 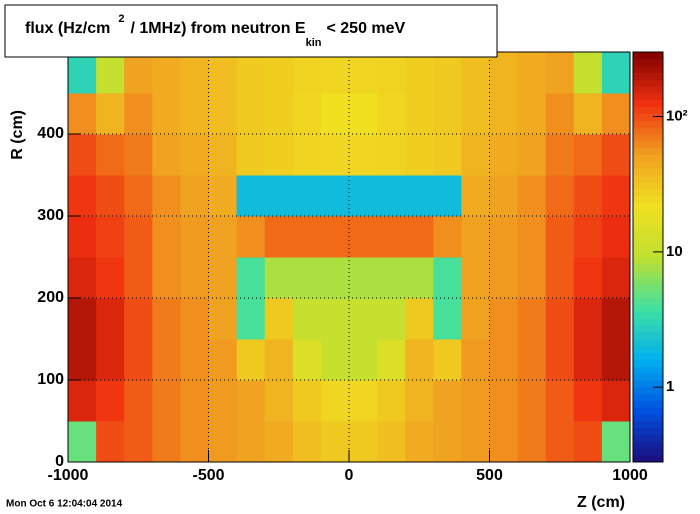 What do you see at coordinates (208, 475) in the screenshot?
I see `x-tick-label: -500` at bounding box center [208, 475].